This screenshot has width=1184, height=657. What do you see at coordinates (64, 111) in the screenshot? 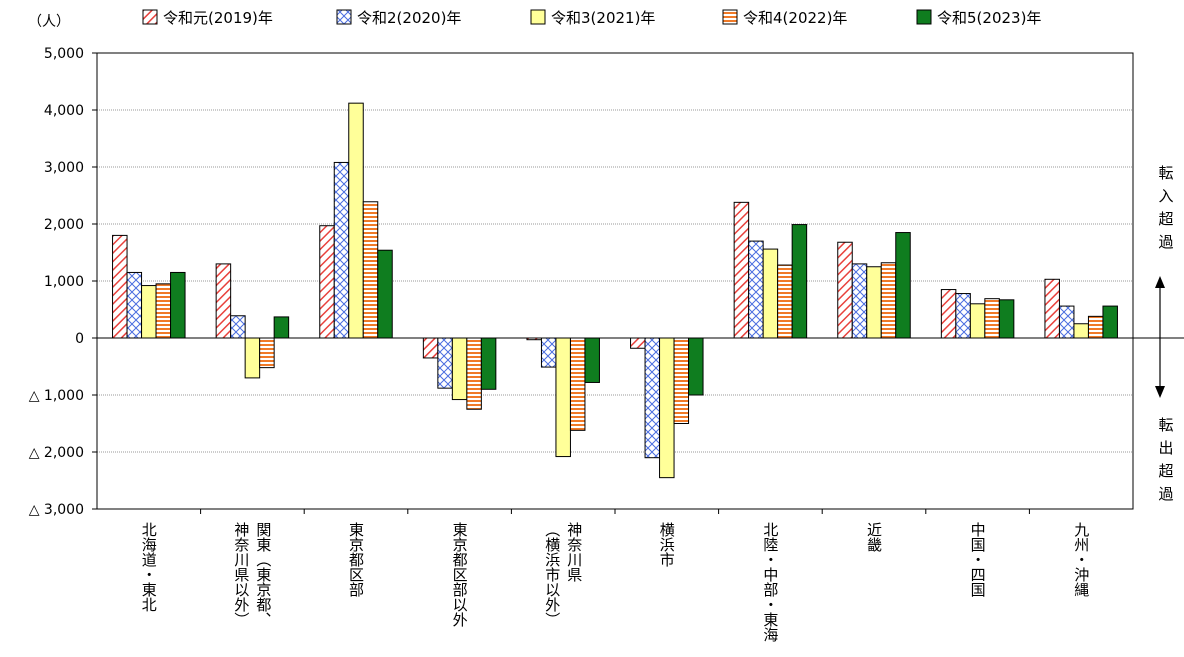
I see `y-tick-label: 4,000` at bounding box center [64, 111].